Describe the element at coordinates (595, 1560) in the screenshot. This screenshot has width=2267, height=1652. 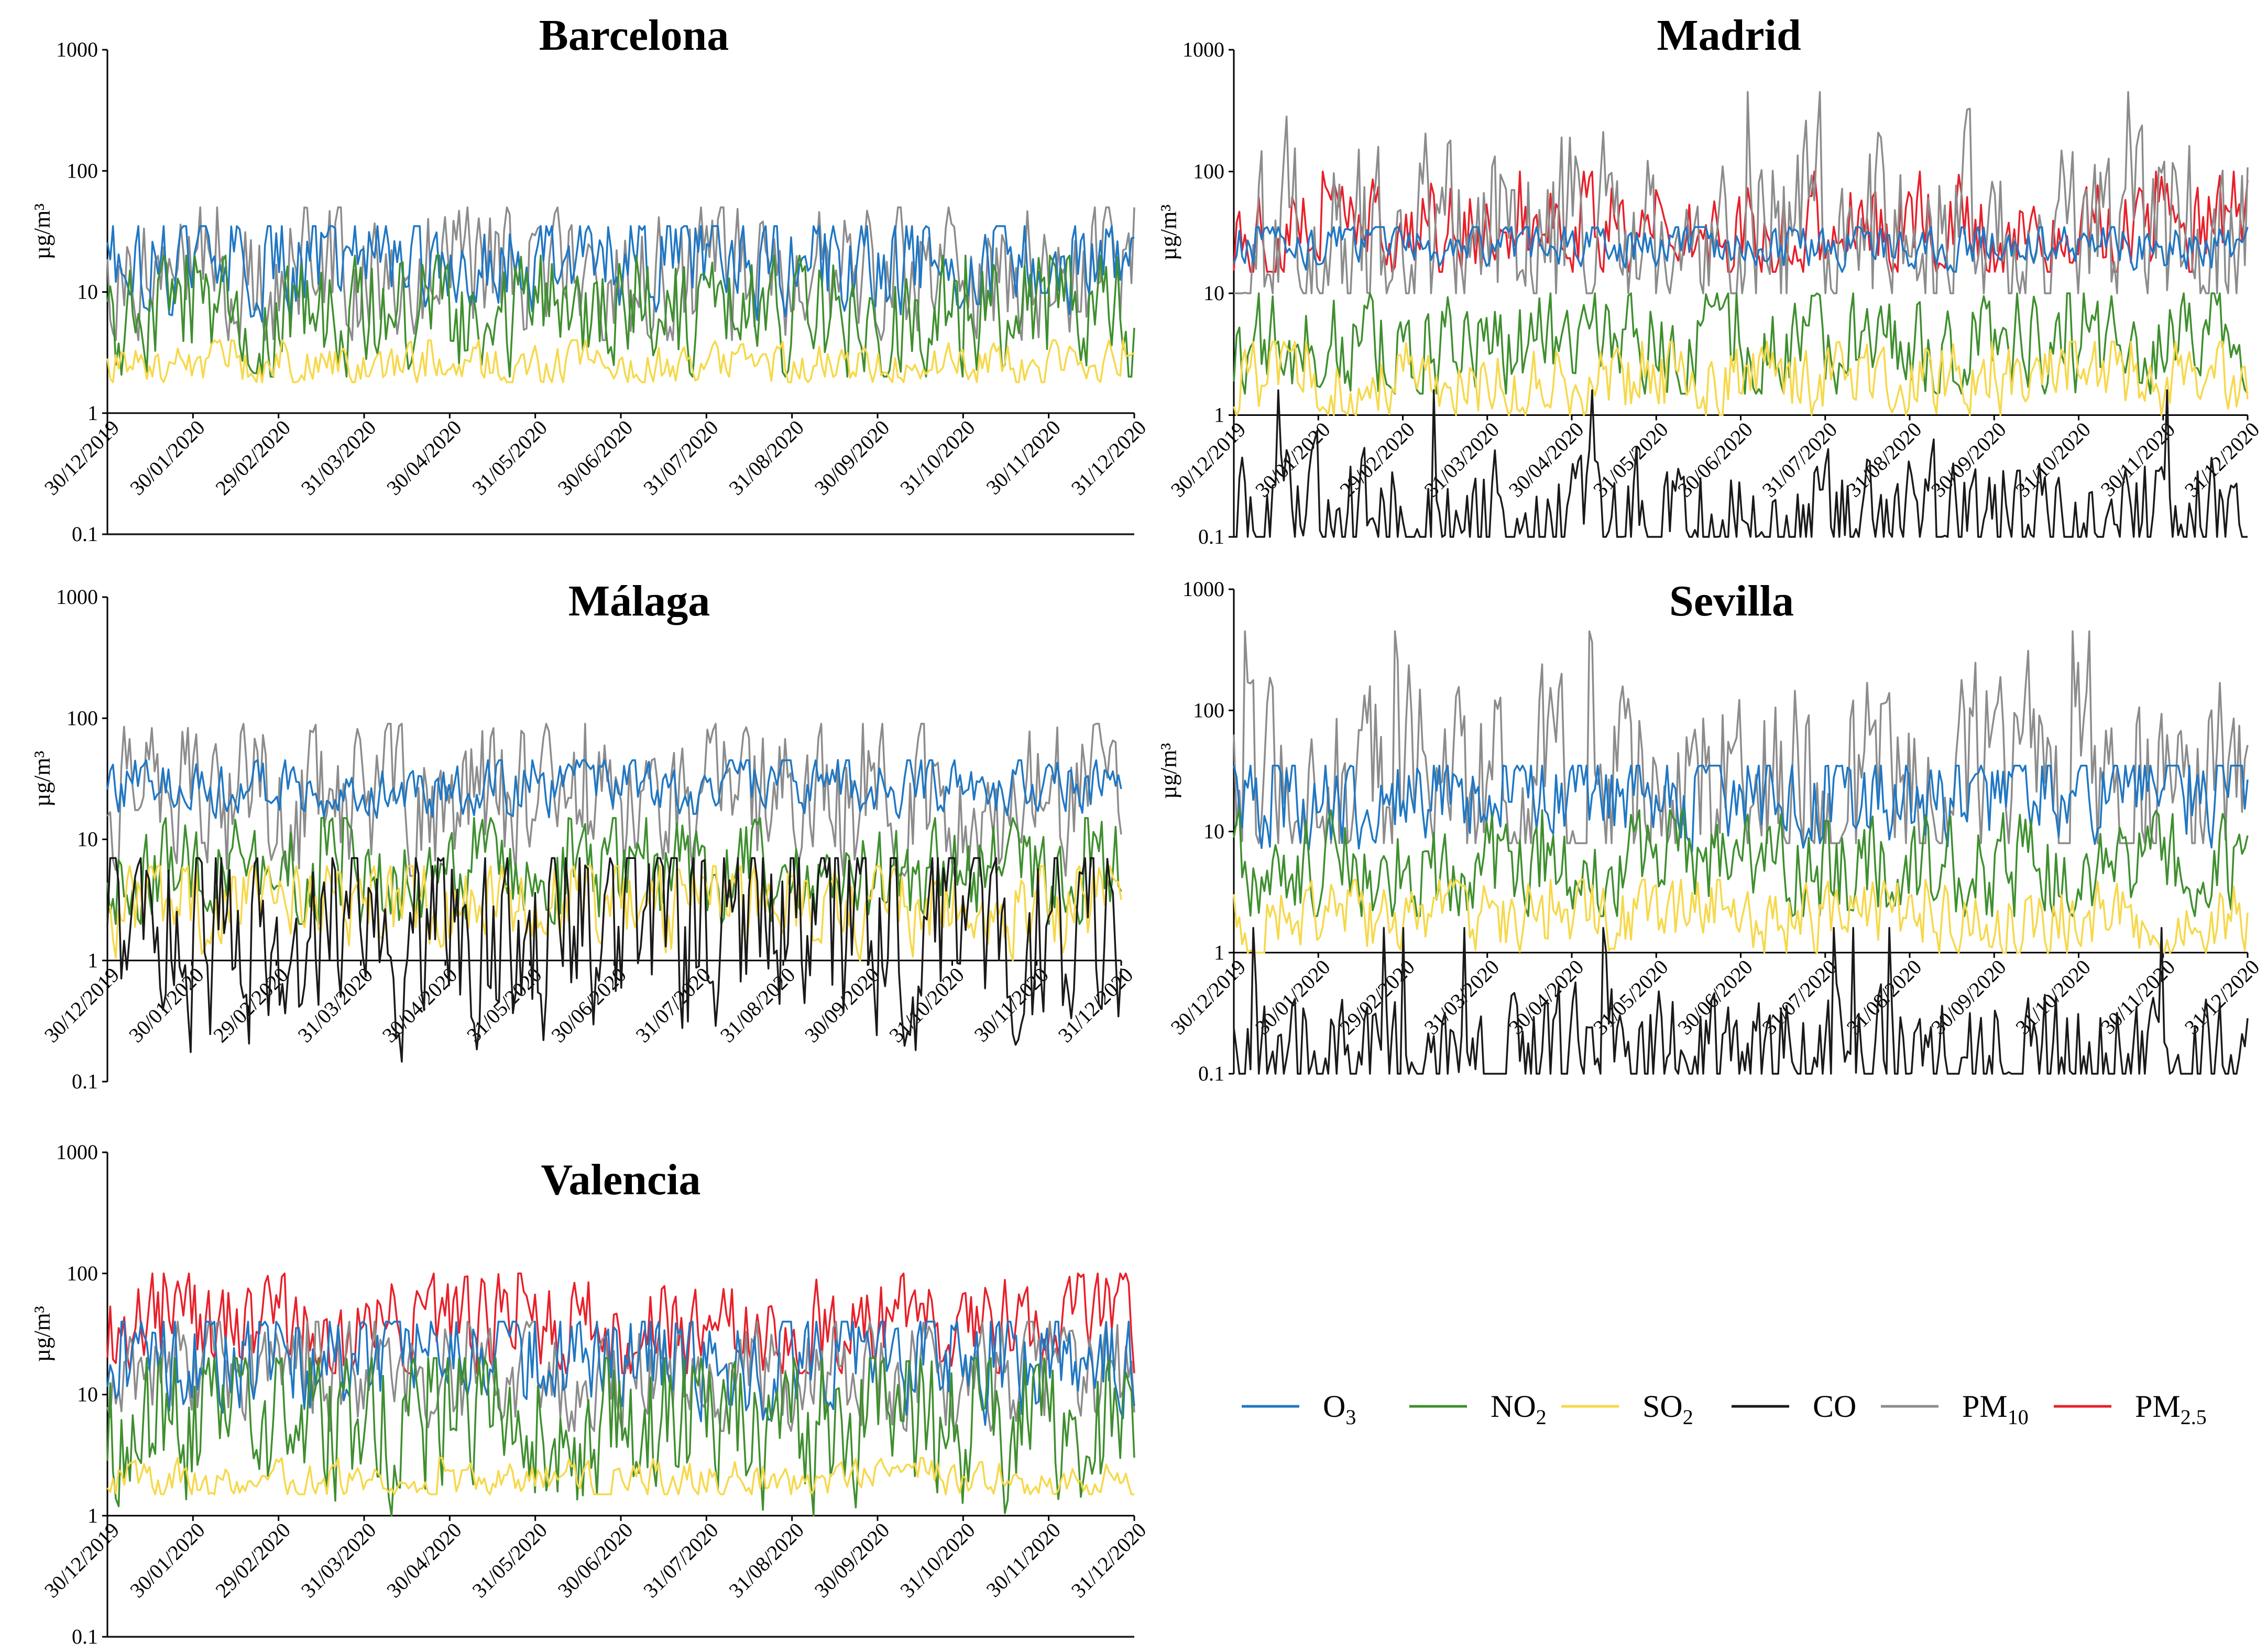
I see `x-tick-label: 30/06/2020` at that location.